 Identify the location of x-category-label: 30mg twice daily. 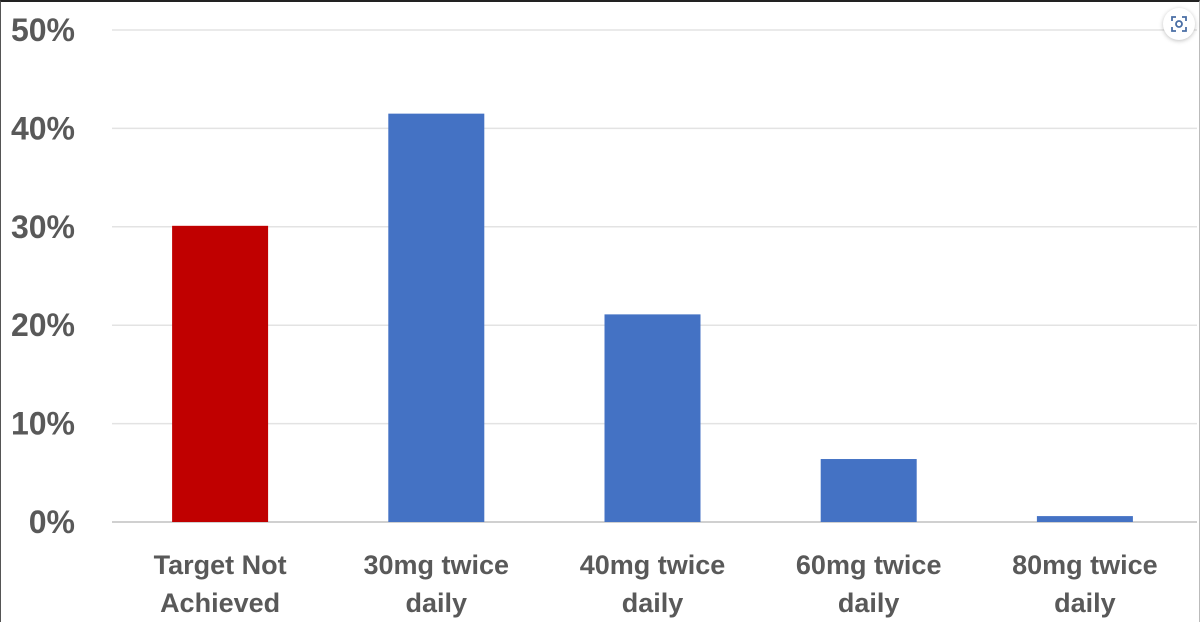
(437, 584).